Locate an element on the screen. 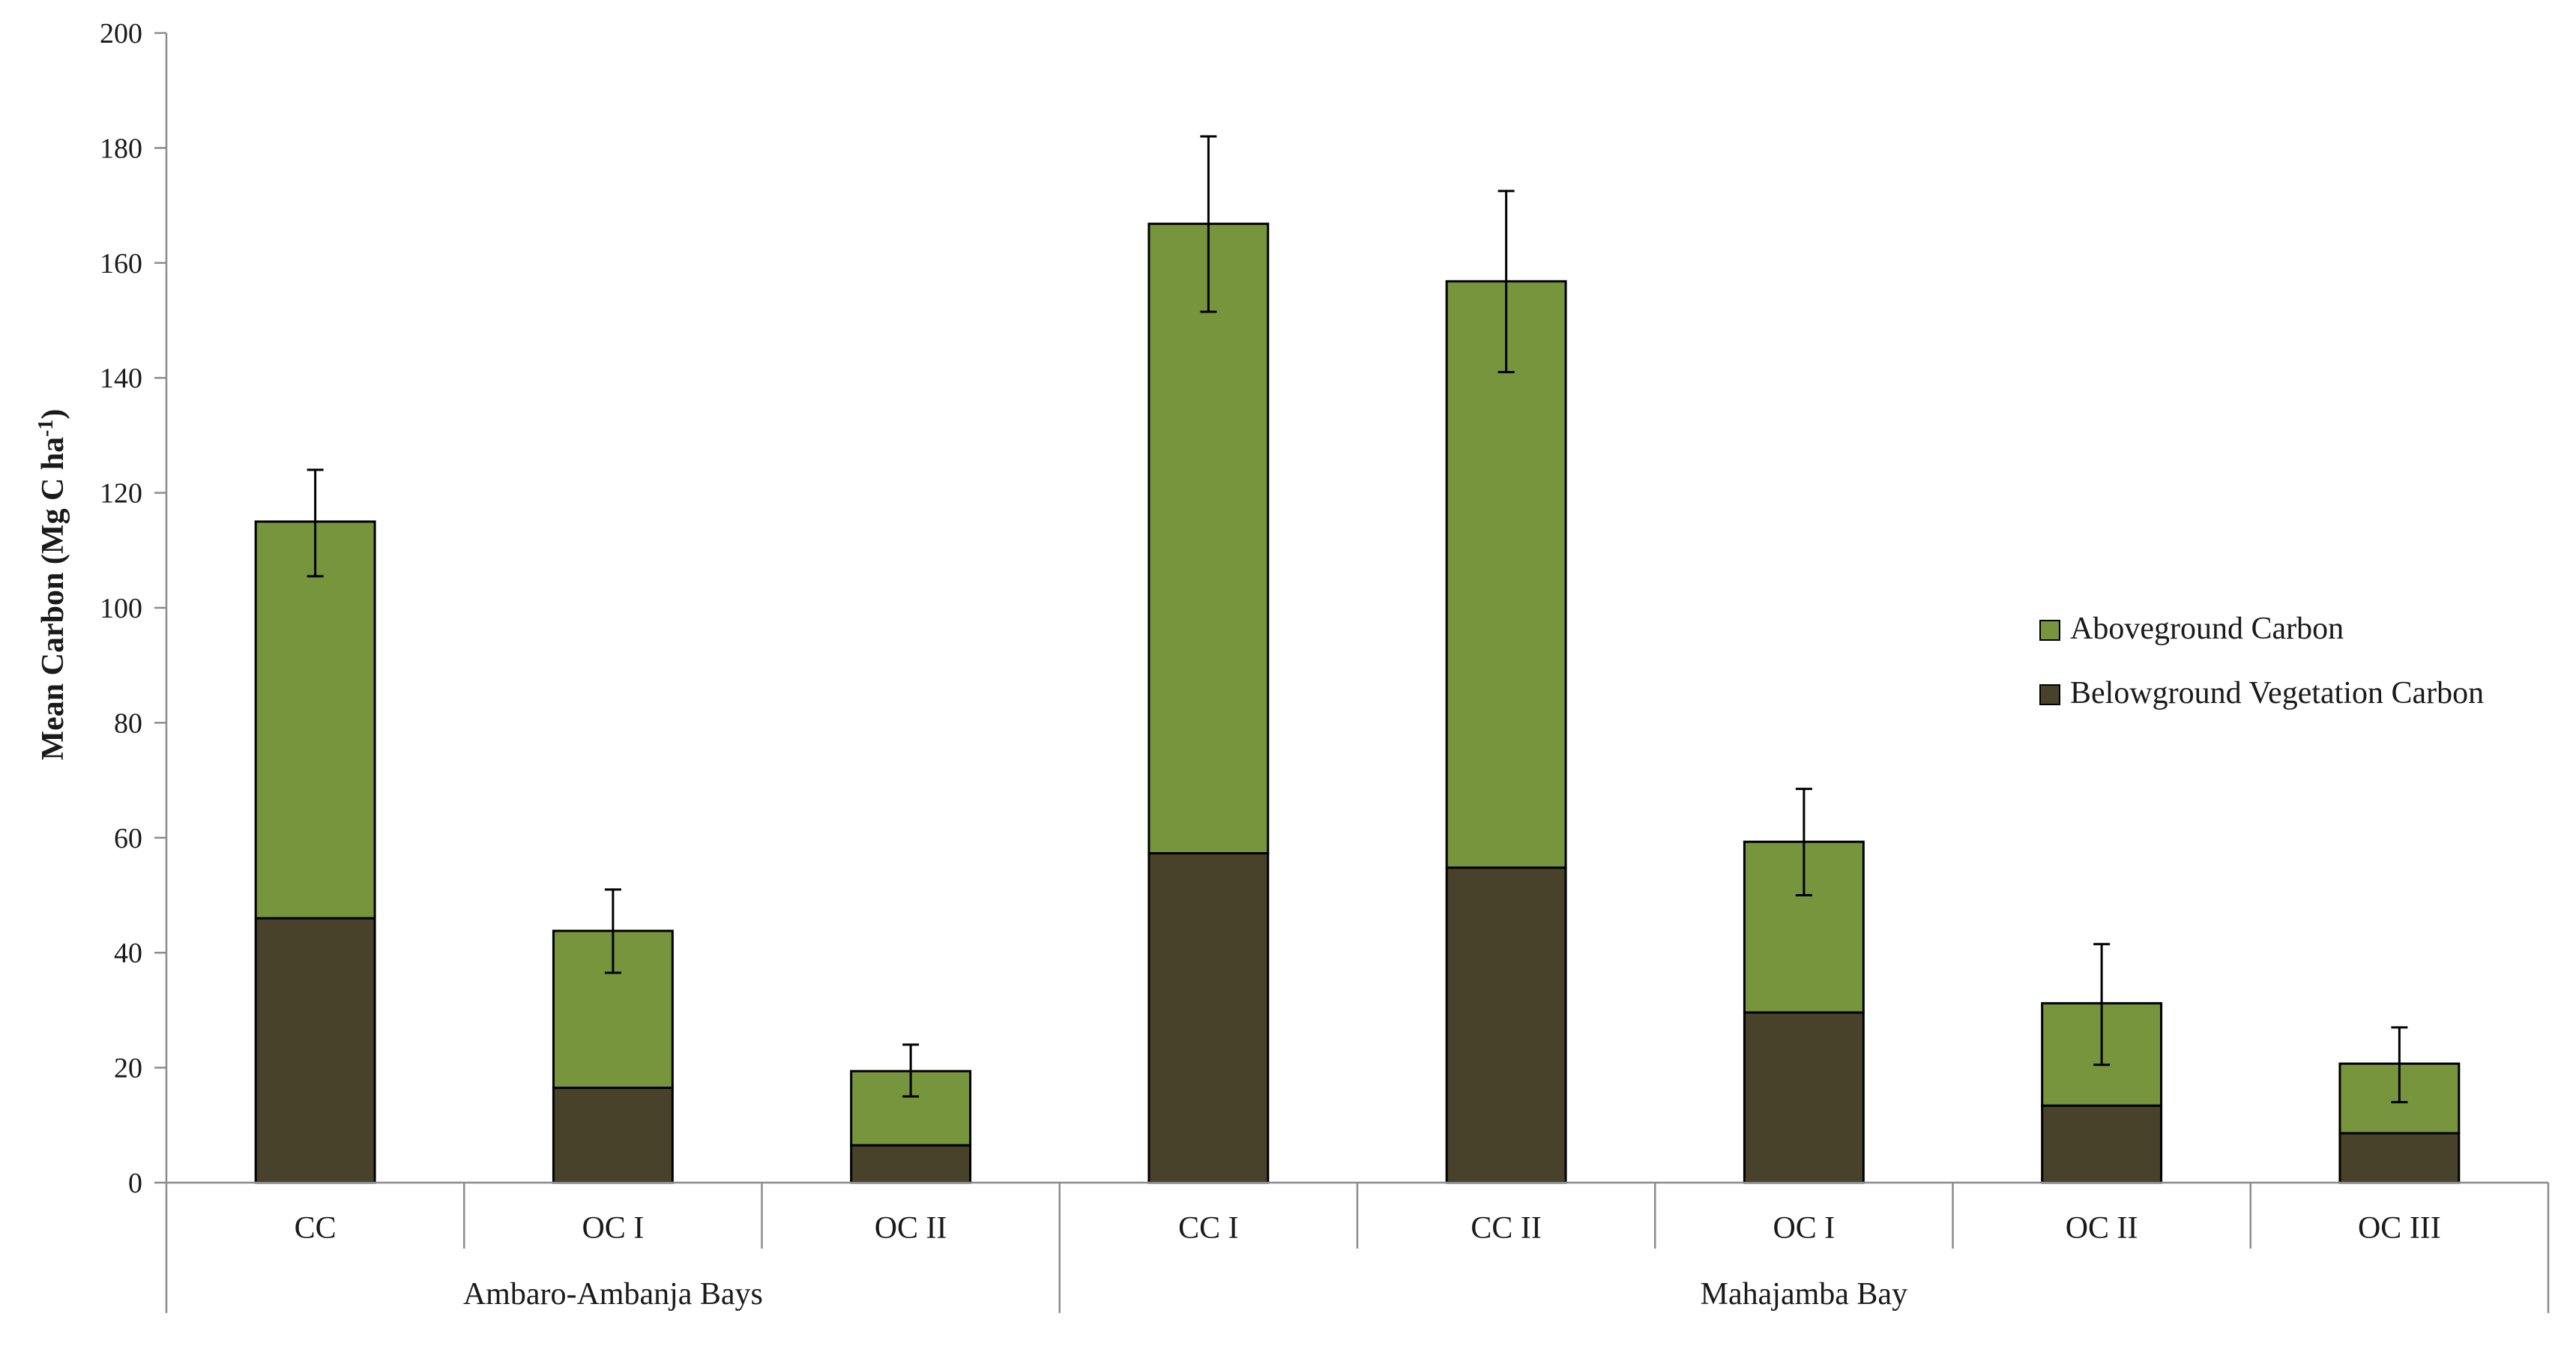  y-axis: 0 20 40 60 80 100 120 140 160 180 200 is located at coordinates (134, 609).